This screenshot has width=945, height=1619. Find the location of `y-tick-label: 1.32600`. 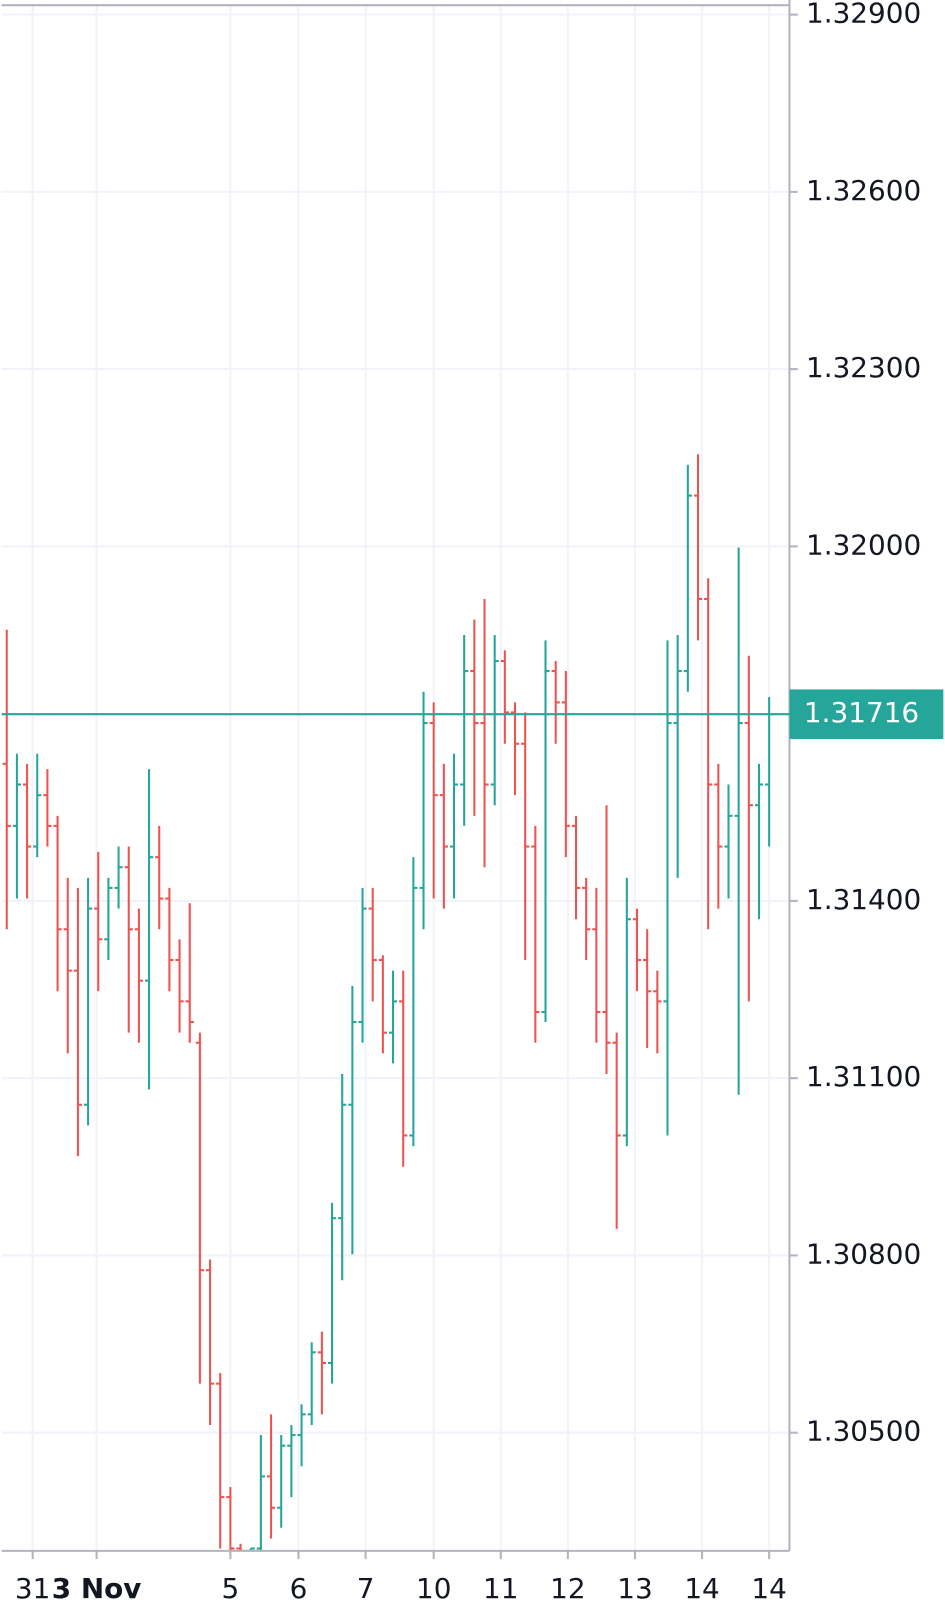

y-tick-label: 1.32600 is located at coordinates (863, 190).